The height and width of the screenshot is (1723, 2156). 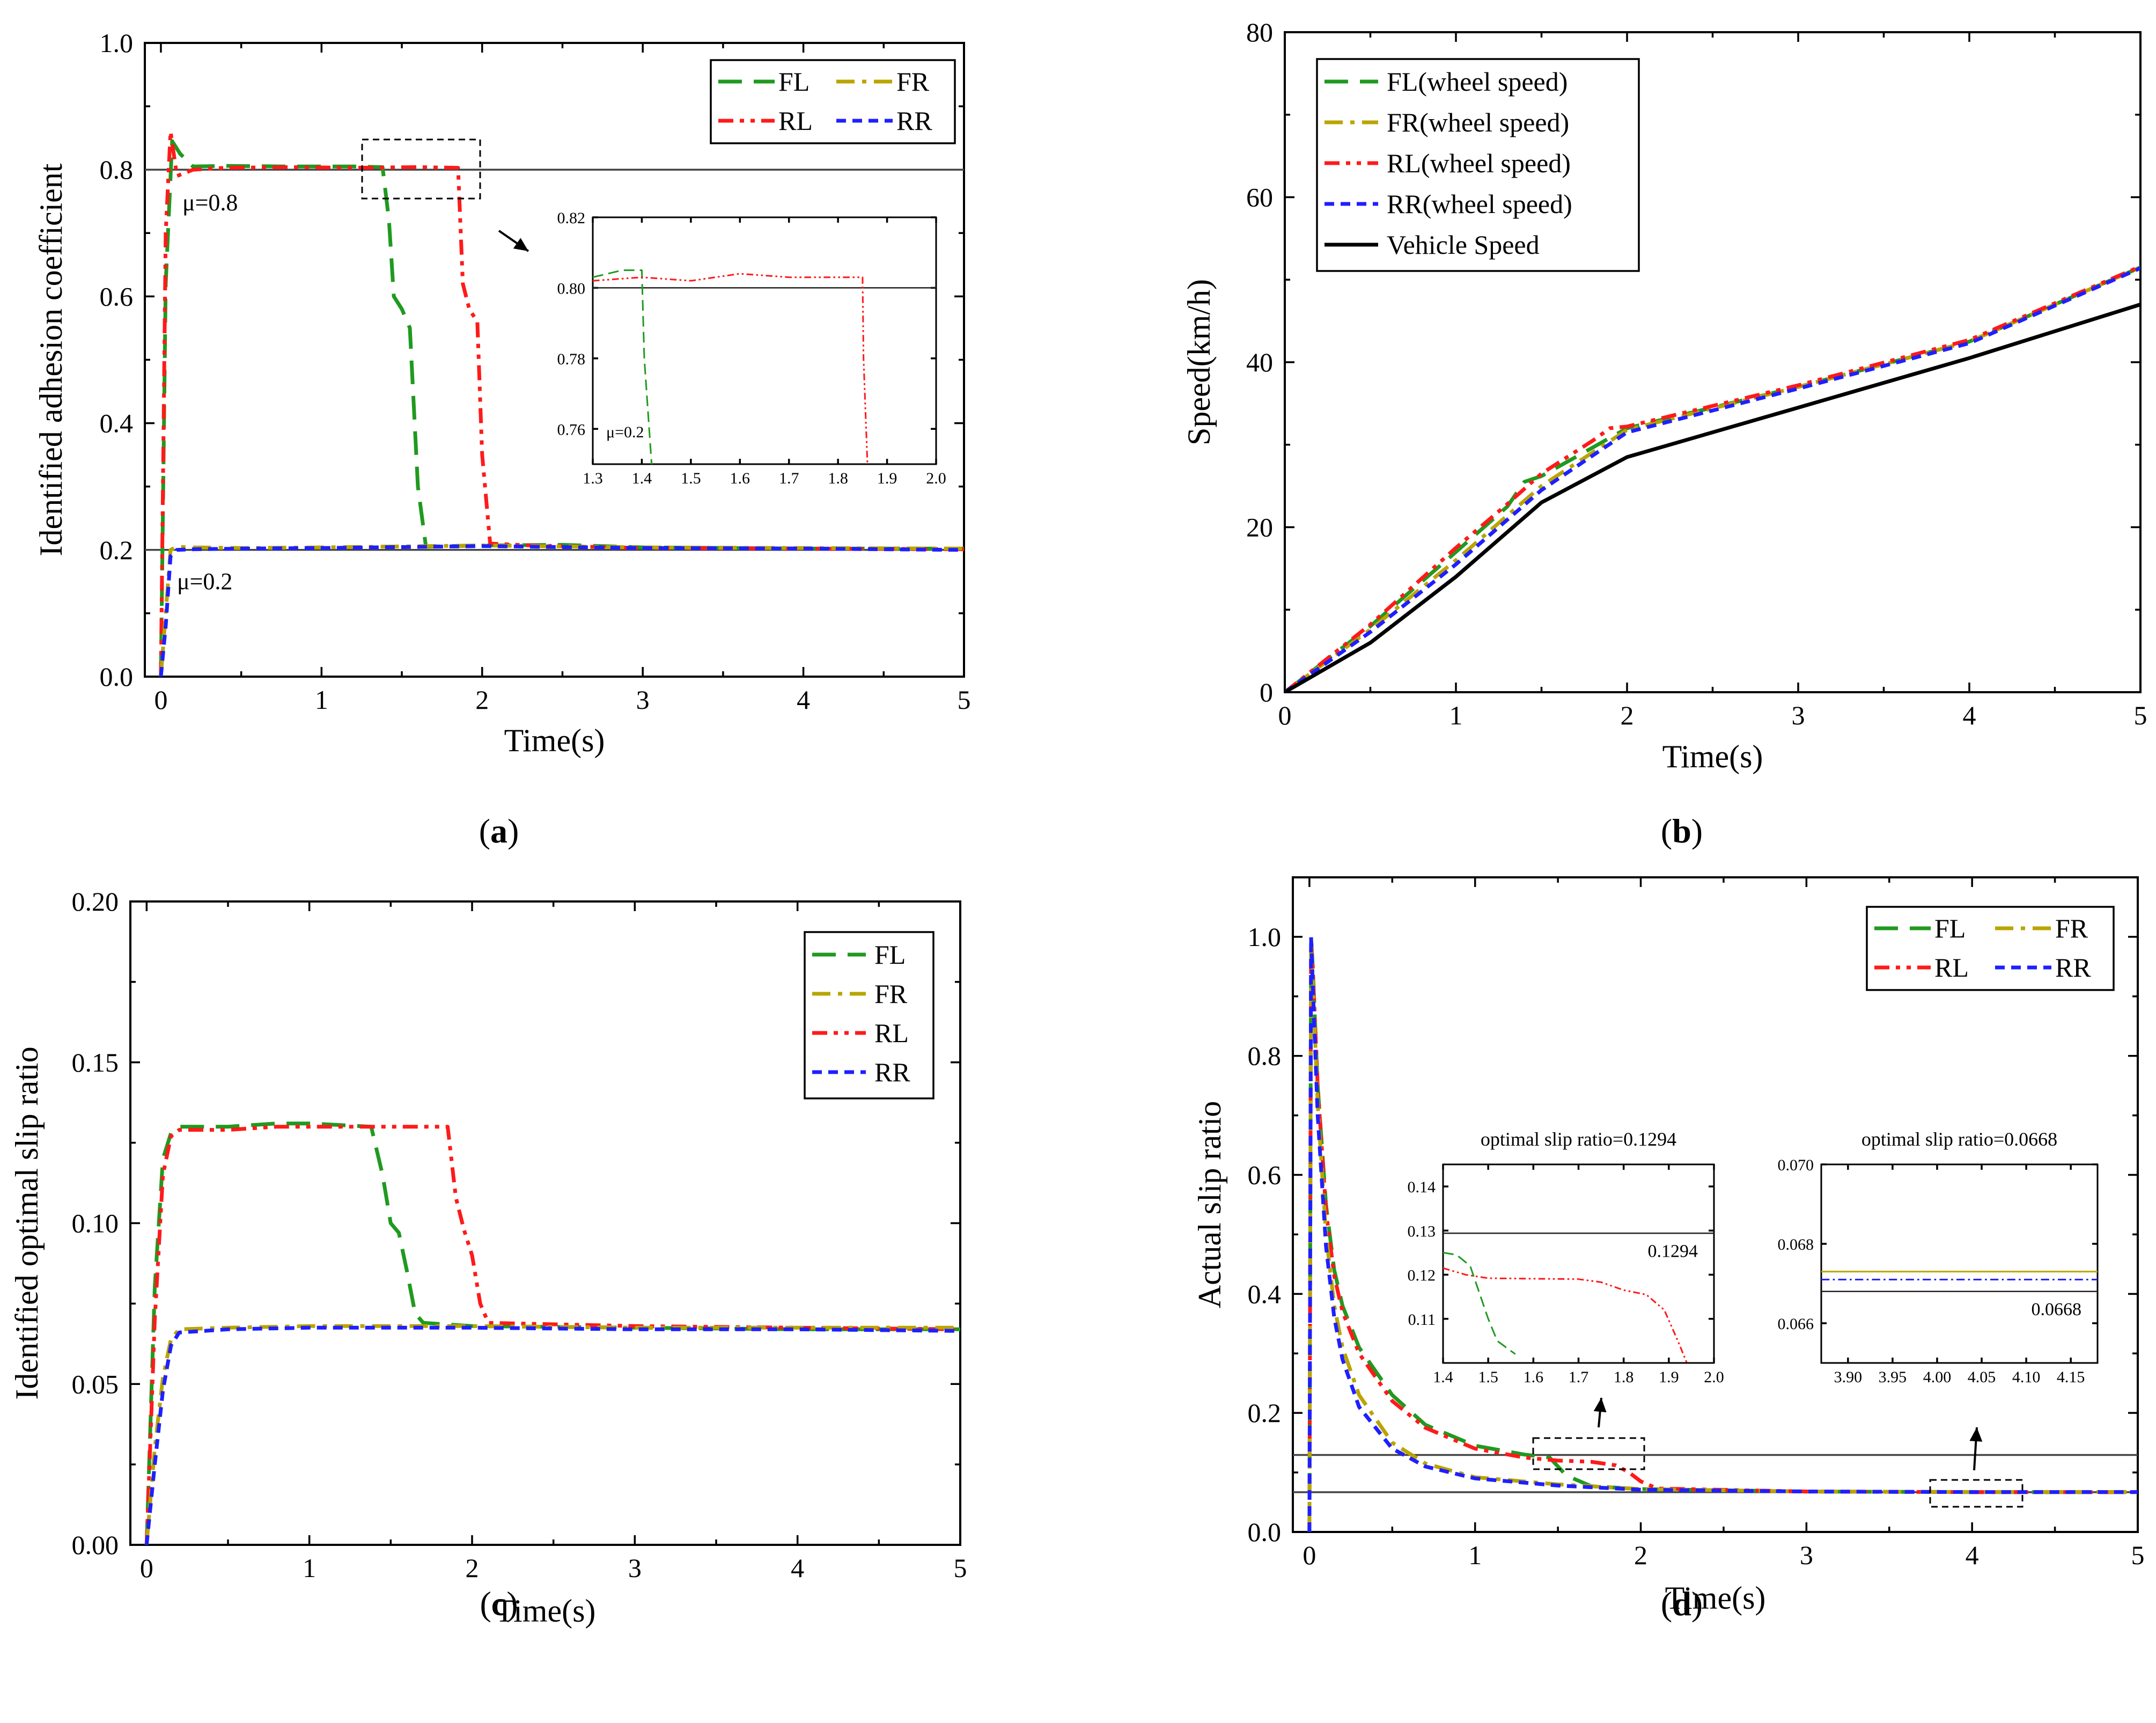 What do you see at coordinates (1265, 937) in the screenshot?
I see `y-tick-label: 1.0` at bounding box center [1265, 937].